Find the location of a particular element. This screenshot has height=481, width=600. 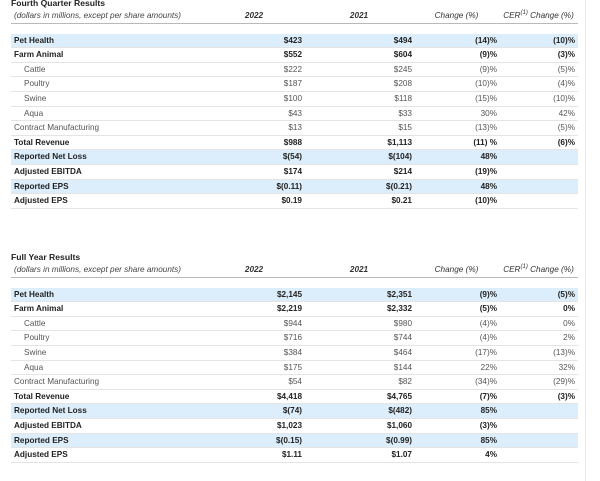

table-row: Adjusted EPS $1.11 $1.07 4% is located at coordinates (294, 455).